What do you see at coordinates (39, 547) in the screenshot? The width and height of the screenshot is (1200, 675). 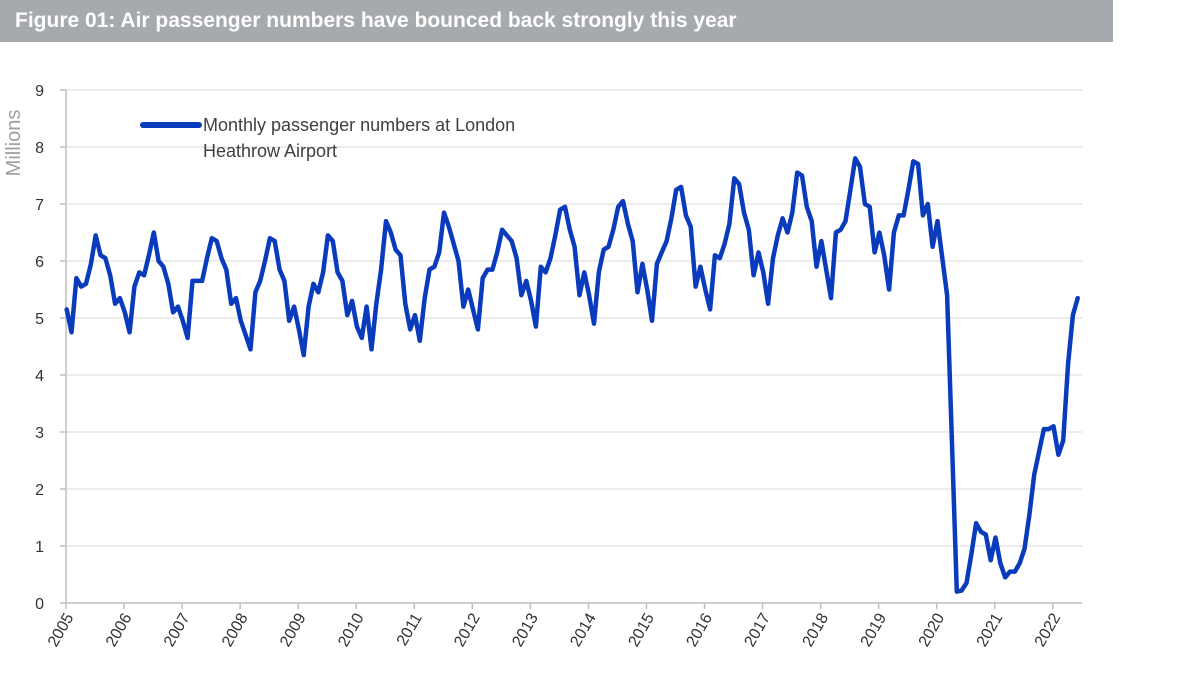 I see `y-tick-label: 1` at bounding box center [39, 547].